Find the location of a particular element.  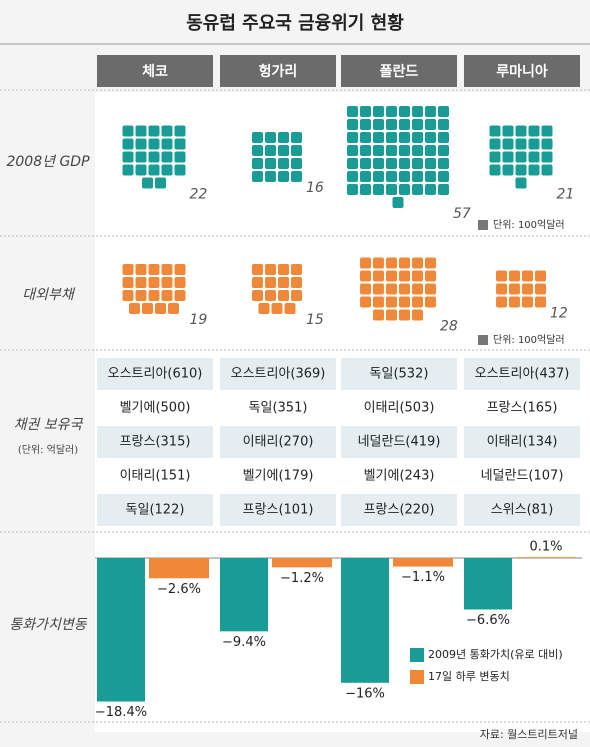

creditor: 오스트리아(369) is located at coordinates (278, 374).